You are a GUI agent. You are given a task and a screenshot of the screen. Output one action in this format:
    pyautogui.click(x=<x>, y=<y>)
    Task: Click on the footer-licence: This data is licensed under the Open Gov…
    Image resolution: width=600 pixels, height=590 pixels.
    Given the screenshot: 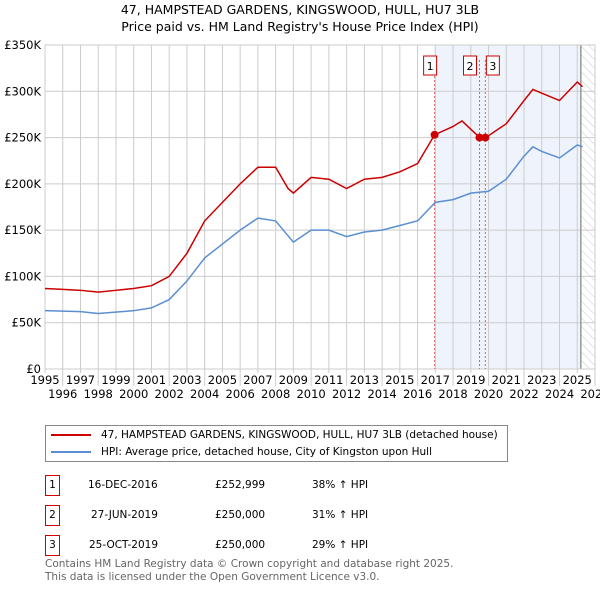 What is the action you would take?
    pyautogui.click(x=212, y=577)
    